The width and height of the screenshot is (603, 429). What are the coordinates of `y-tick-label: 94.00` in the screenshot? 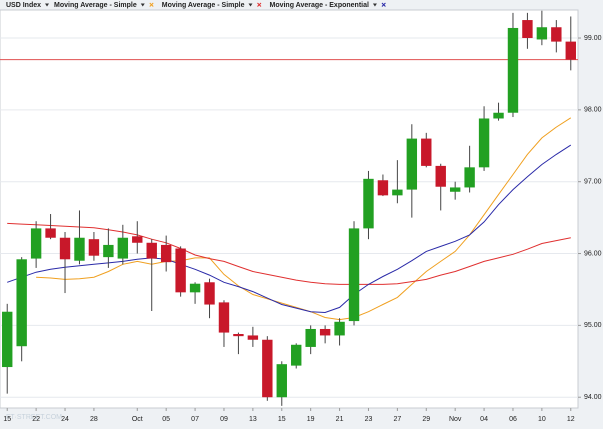 It's located at (593, 397).